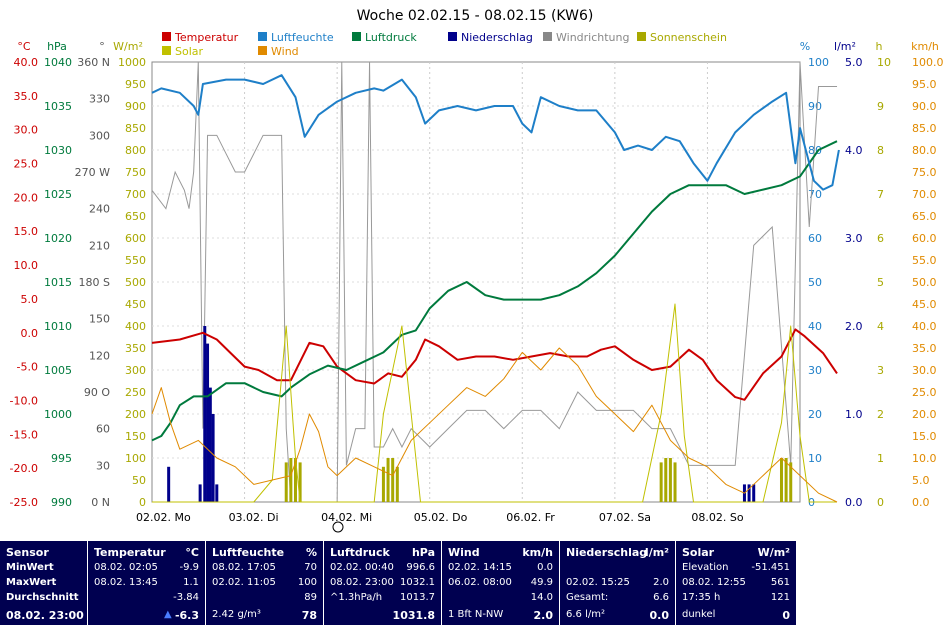 The height and width of the screenshot is (625, 950). Describe the element at coordinates (362, 582) in the screenshot. I see `stat-label: 08.02. 23:00` at that location.